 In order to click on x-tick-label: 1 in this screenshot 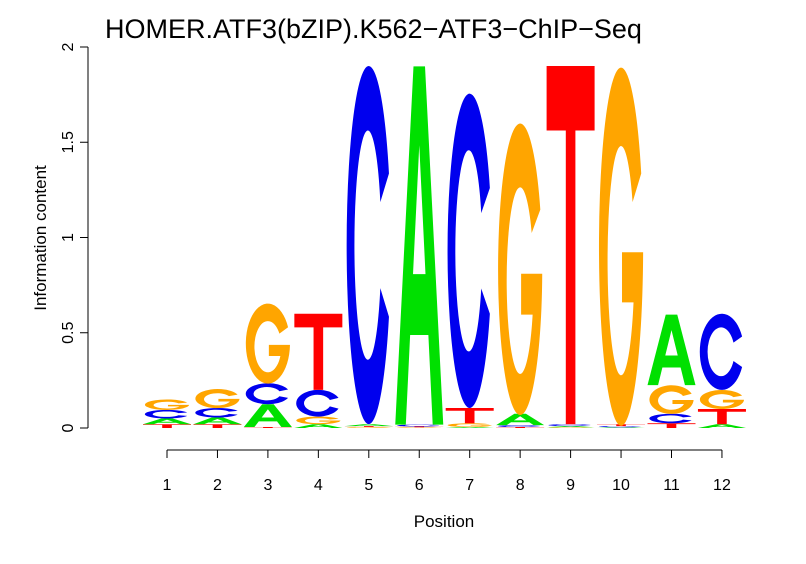, I will do `click(167, 485)`.